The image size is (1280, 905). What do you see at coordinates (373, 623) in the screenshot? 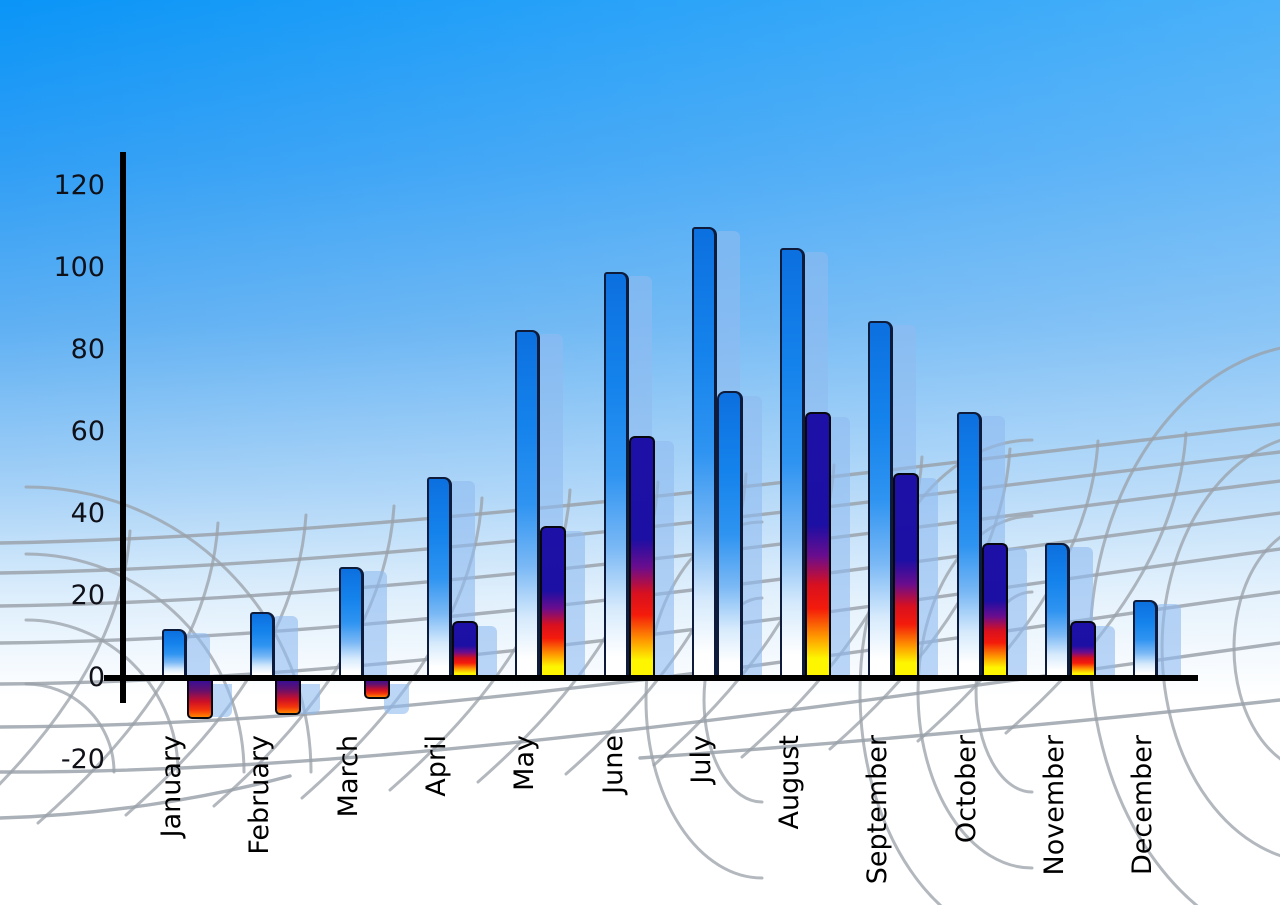
I see `bar-shadow-march-series1` at bounding box center [373, 623].